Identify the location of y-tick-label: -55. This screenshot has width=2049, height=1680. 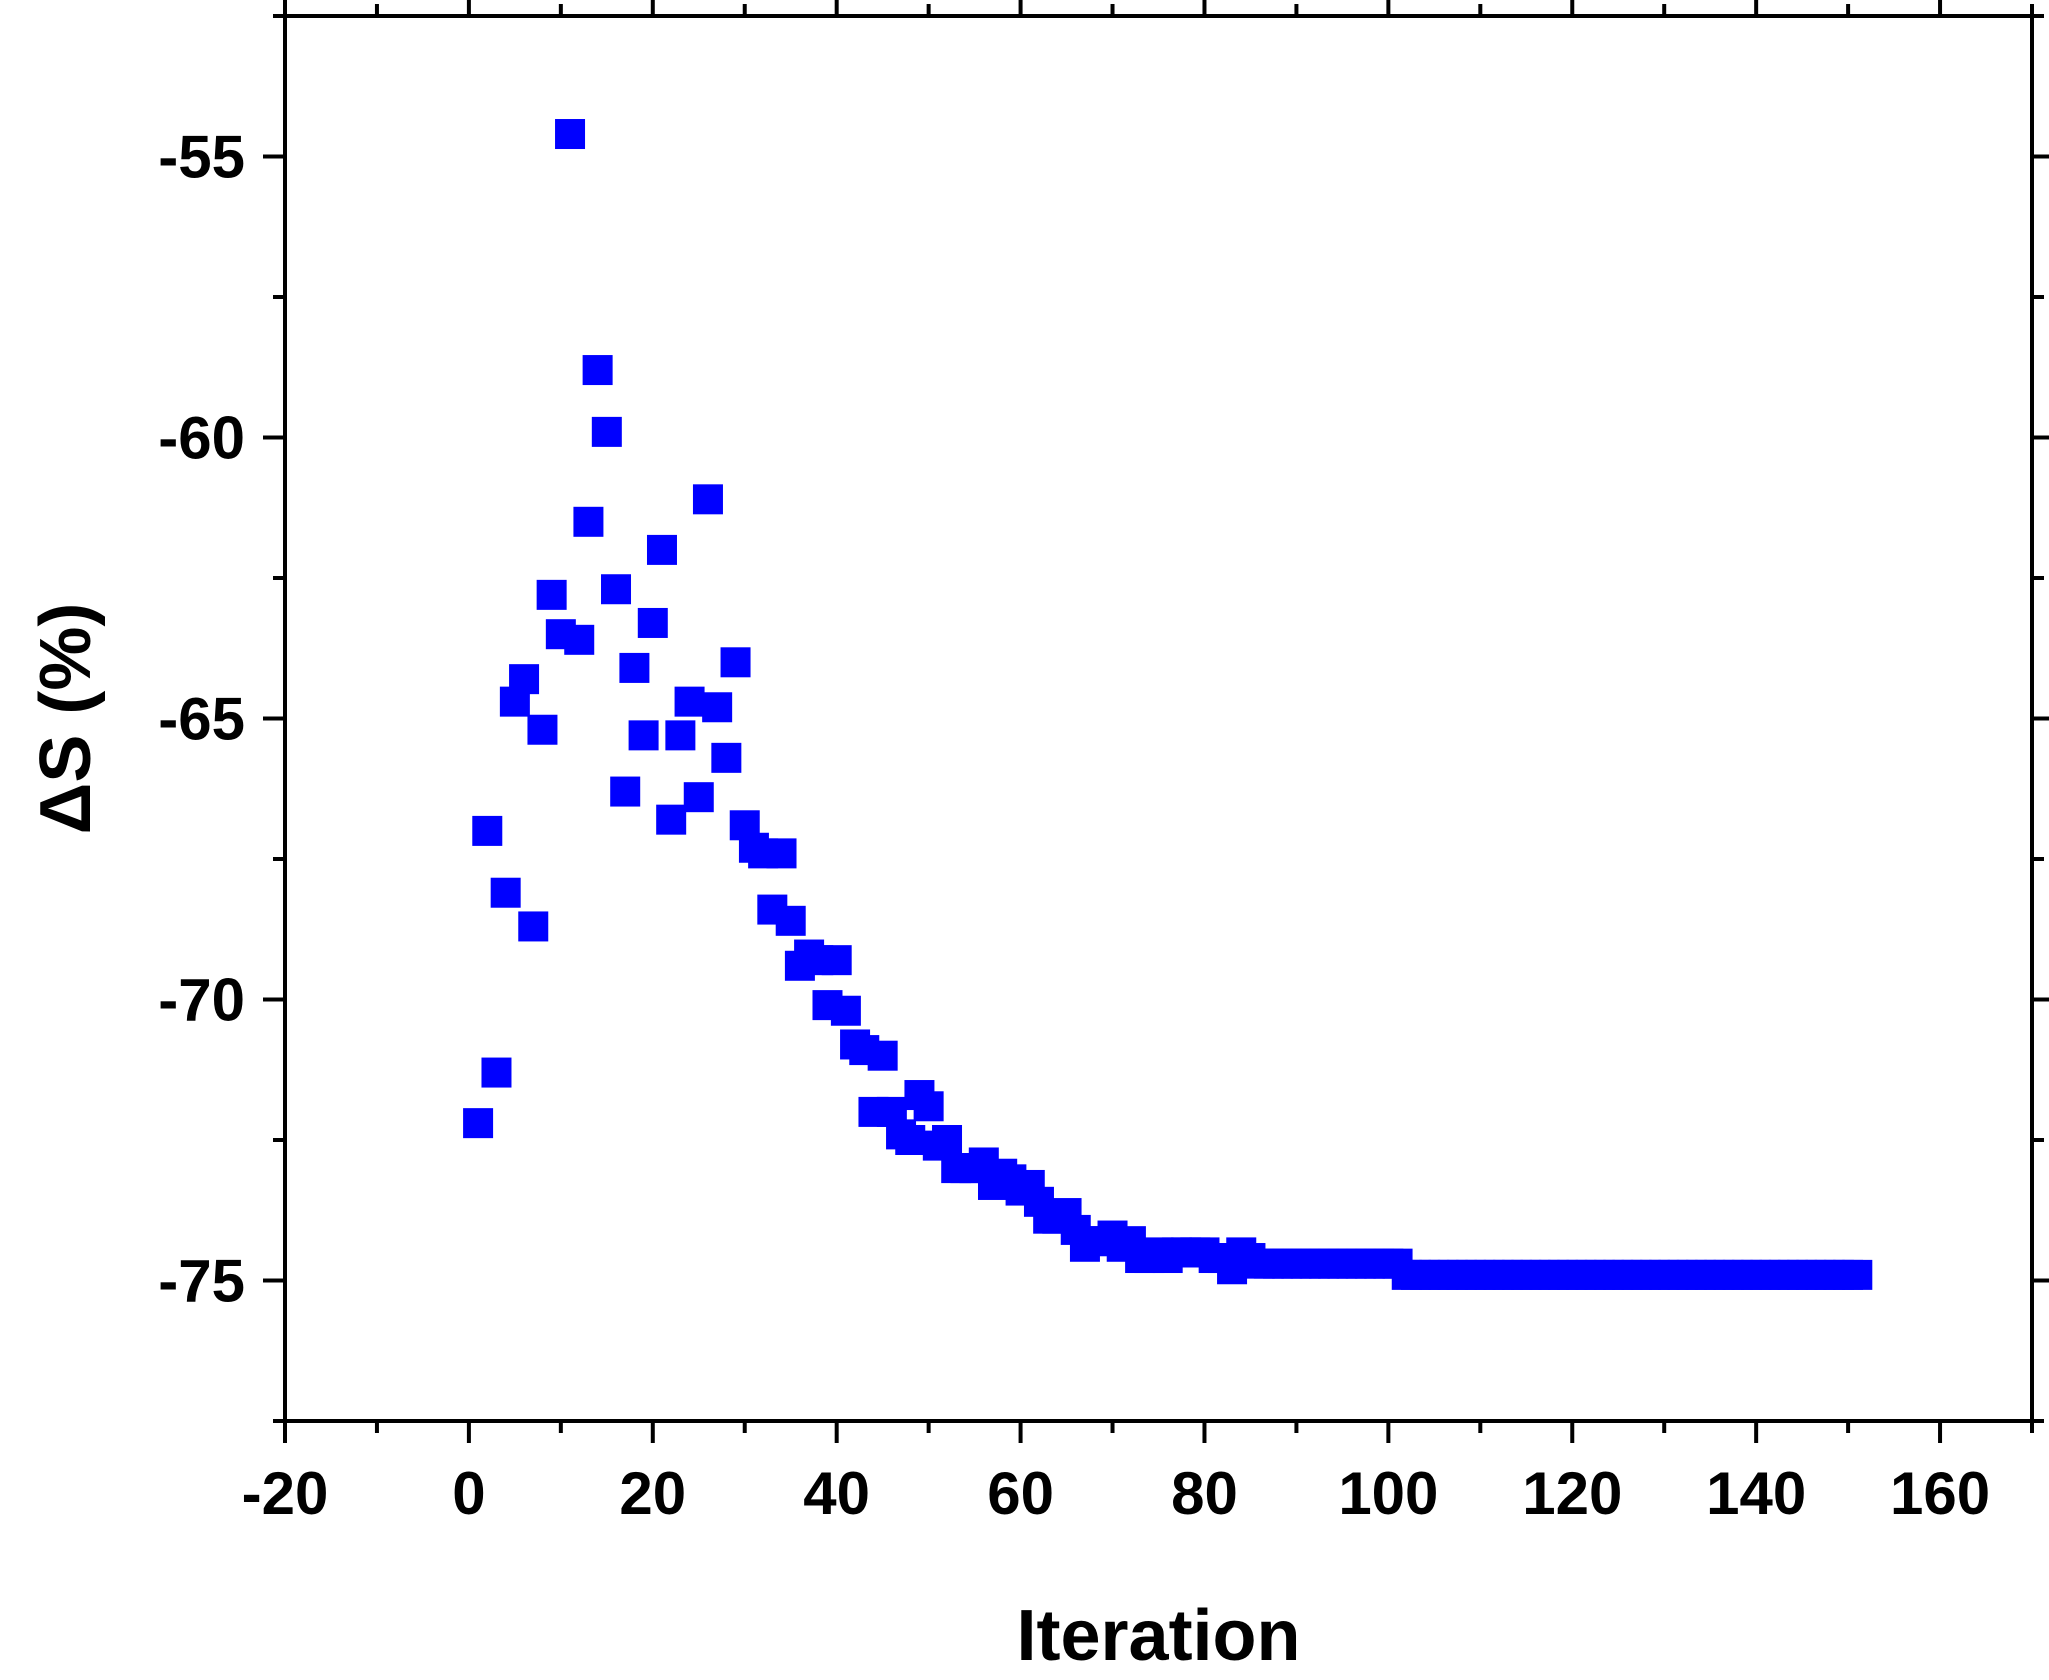
(201, 157).